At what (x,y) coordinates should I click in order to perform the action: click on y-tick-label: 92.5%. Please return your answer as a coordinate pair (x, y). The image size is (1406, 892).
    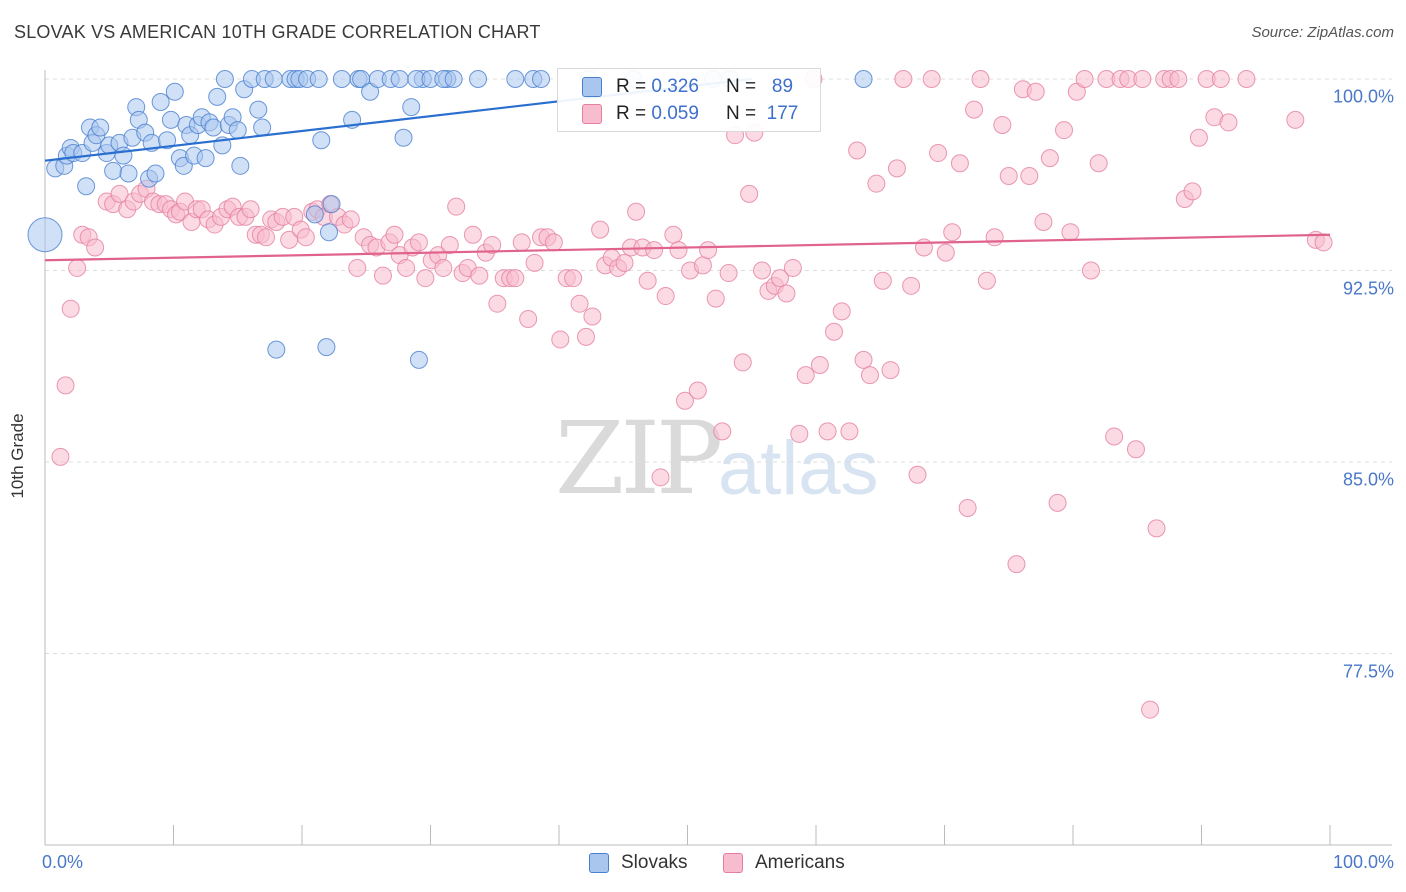
    Looking at the image, I should click on (1368, 288).